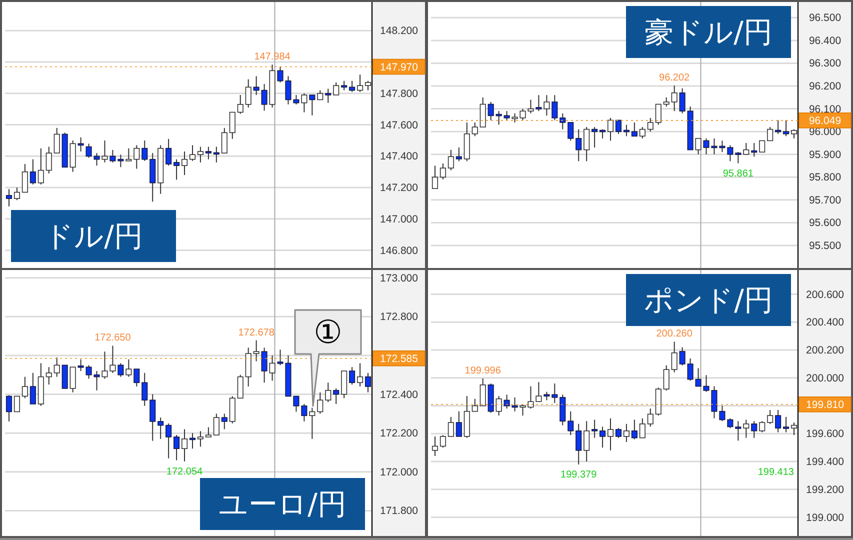  Describe the element at coordinates (674, 334) in the screenshot. I see `annotation: 200.260` at that location.